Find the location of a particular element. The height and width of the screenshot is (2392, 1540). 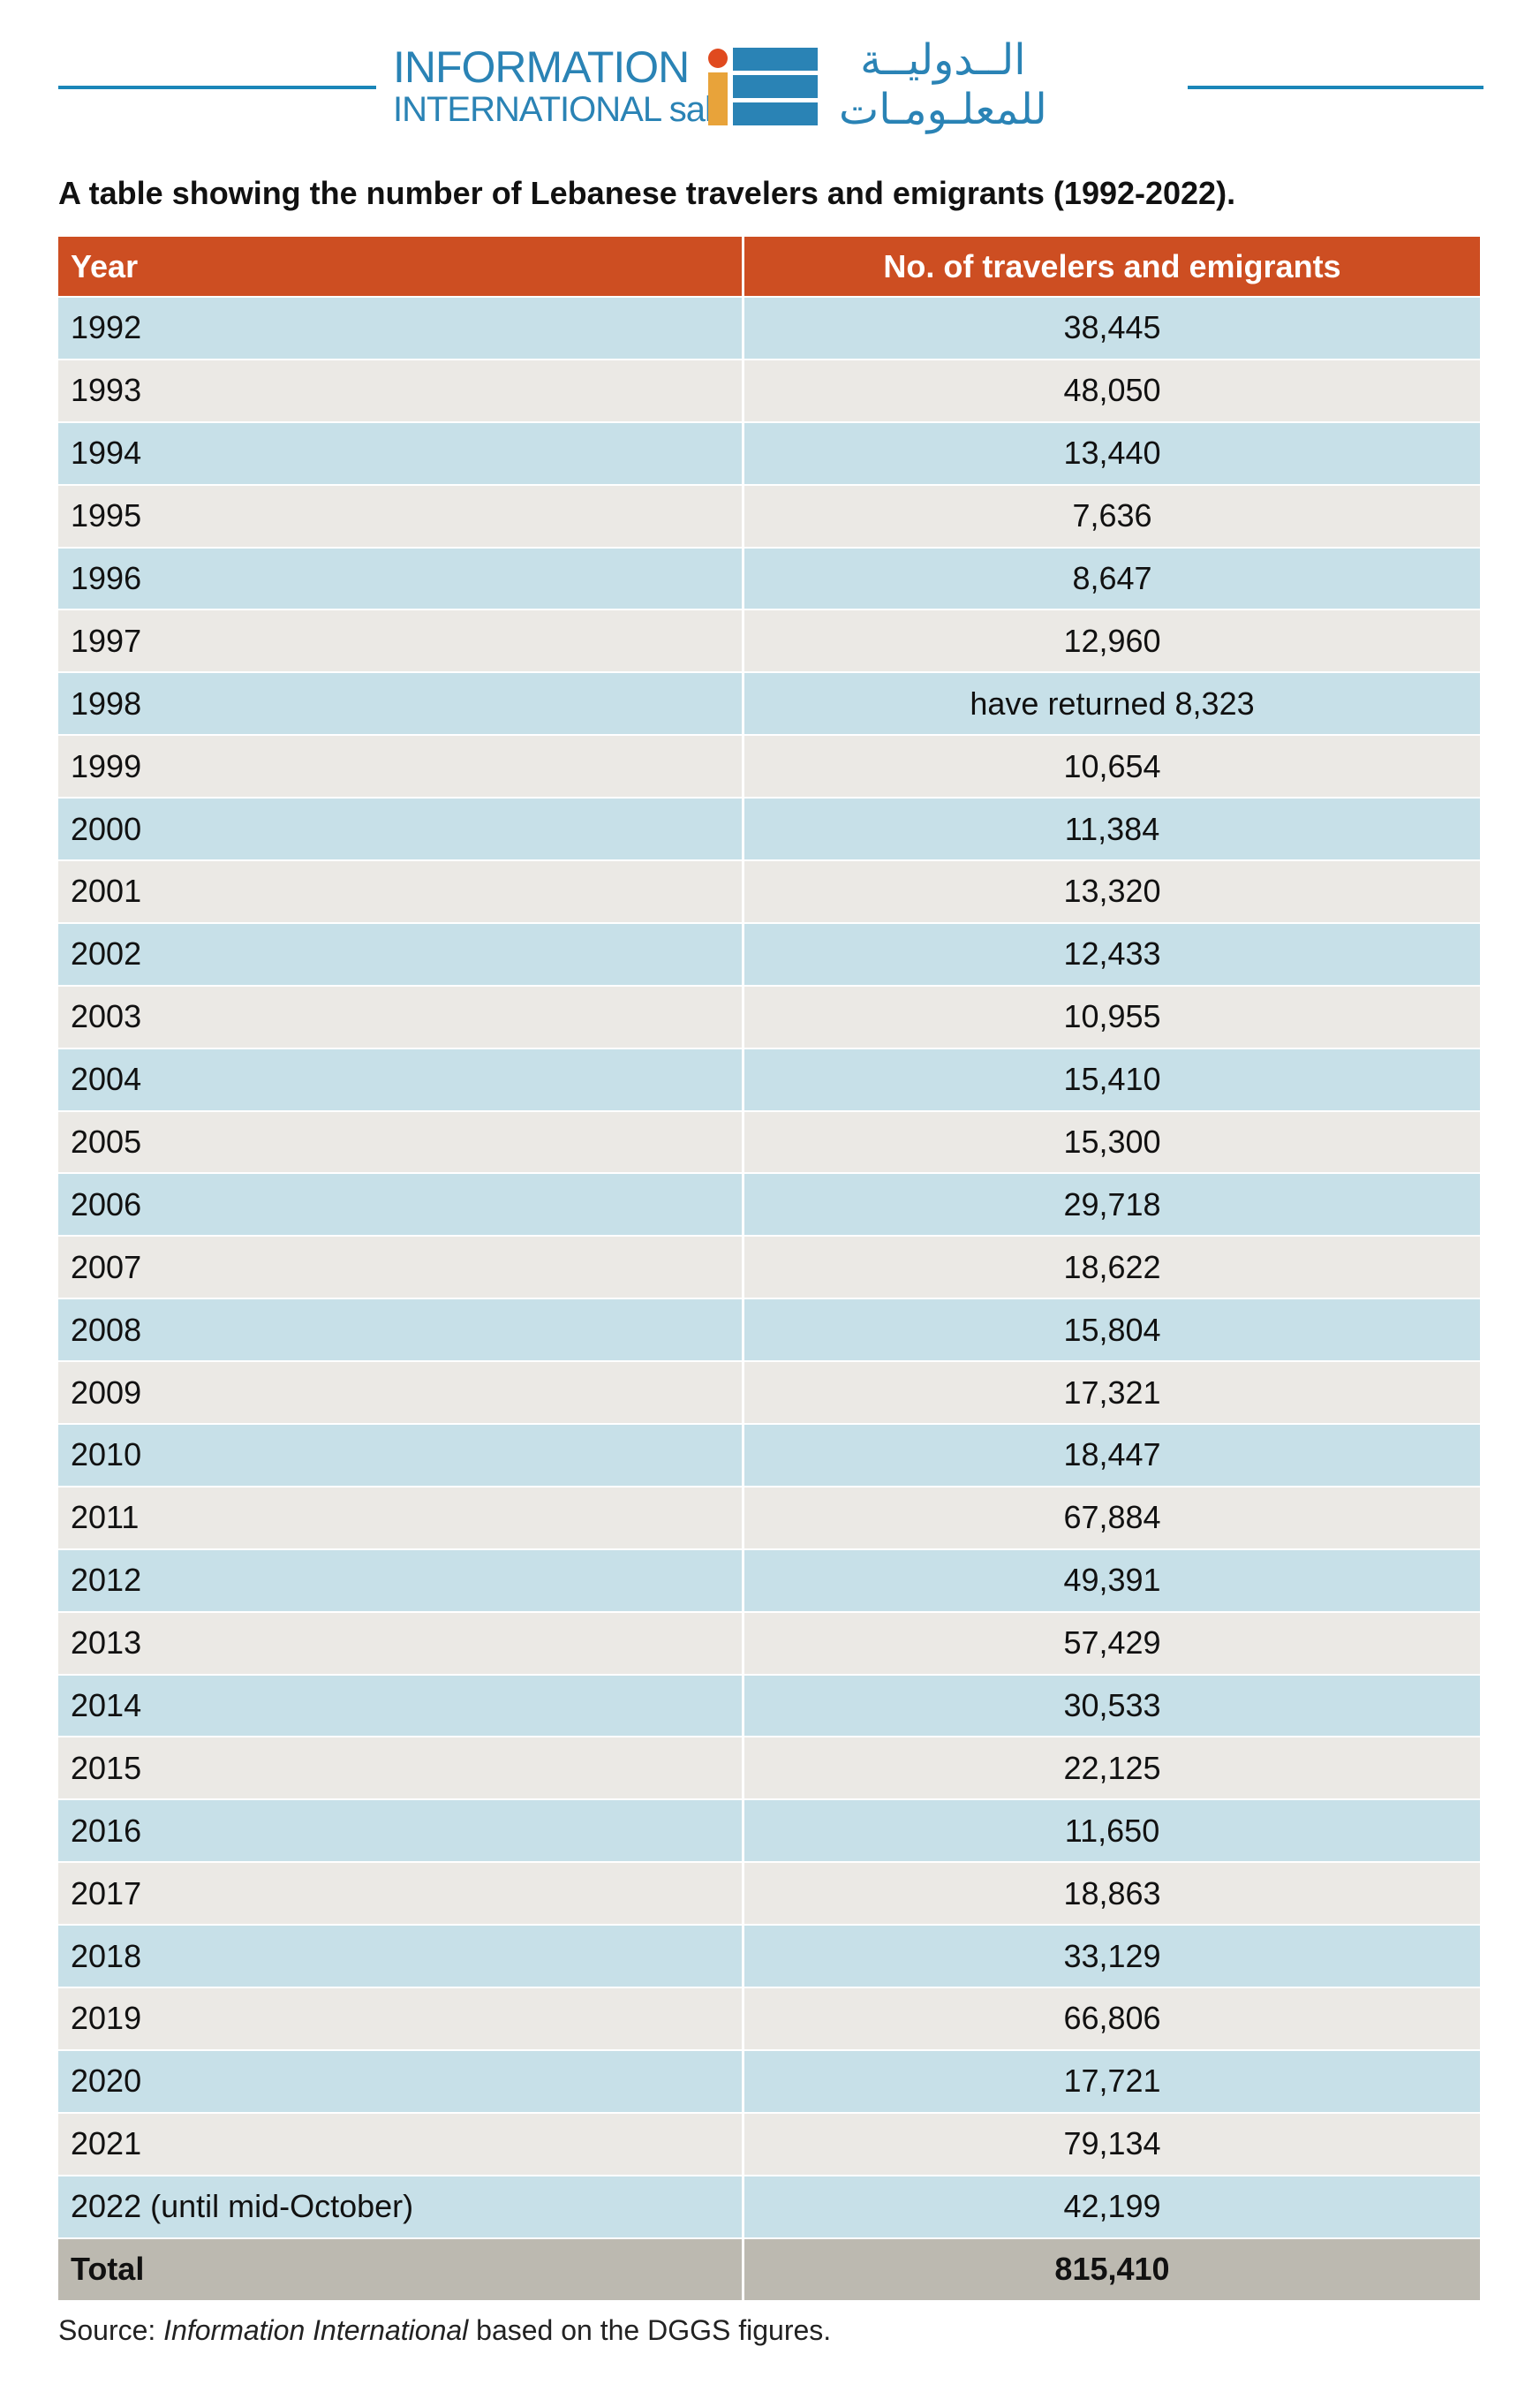

logo-line: الــدوليــة is located at coordinates (943, 60).